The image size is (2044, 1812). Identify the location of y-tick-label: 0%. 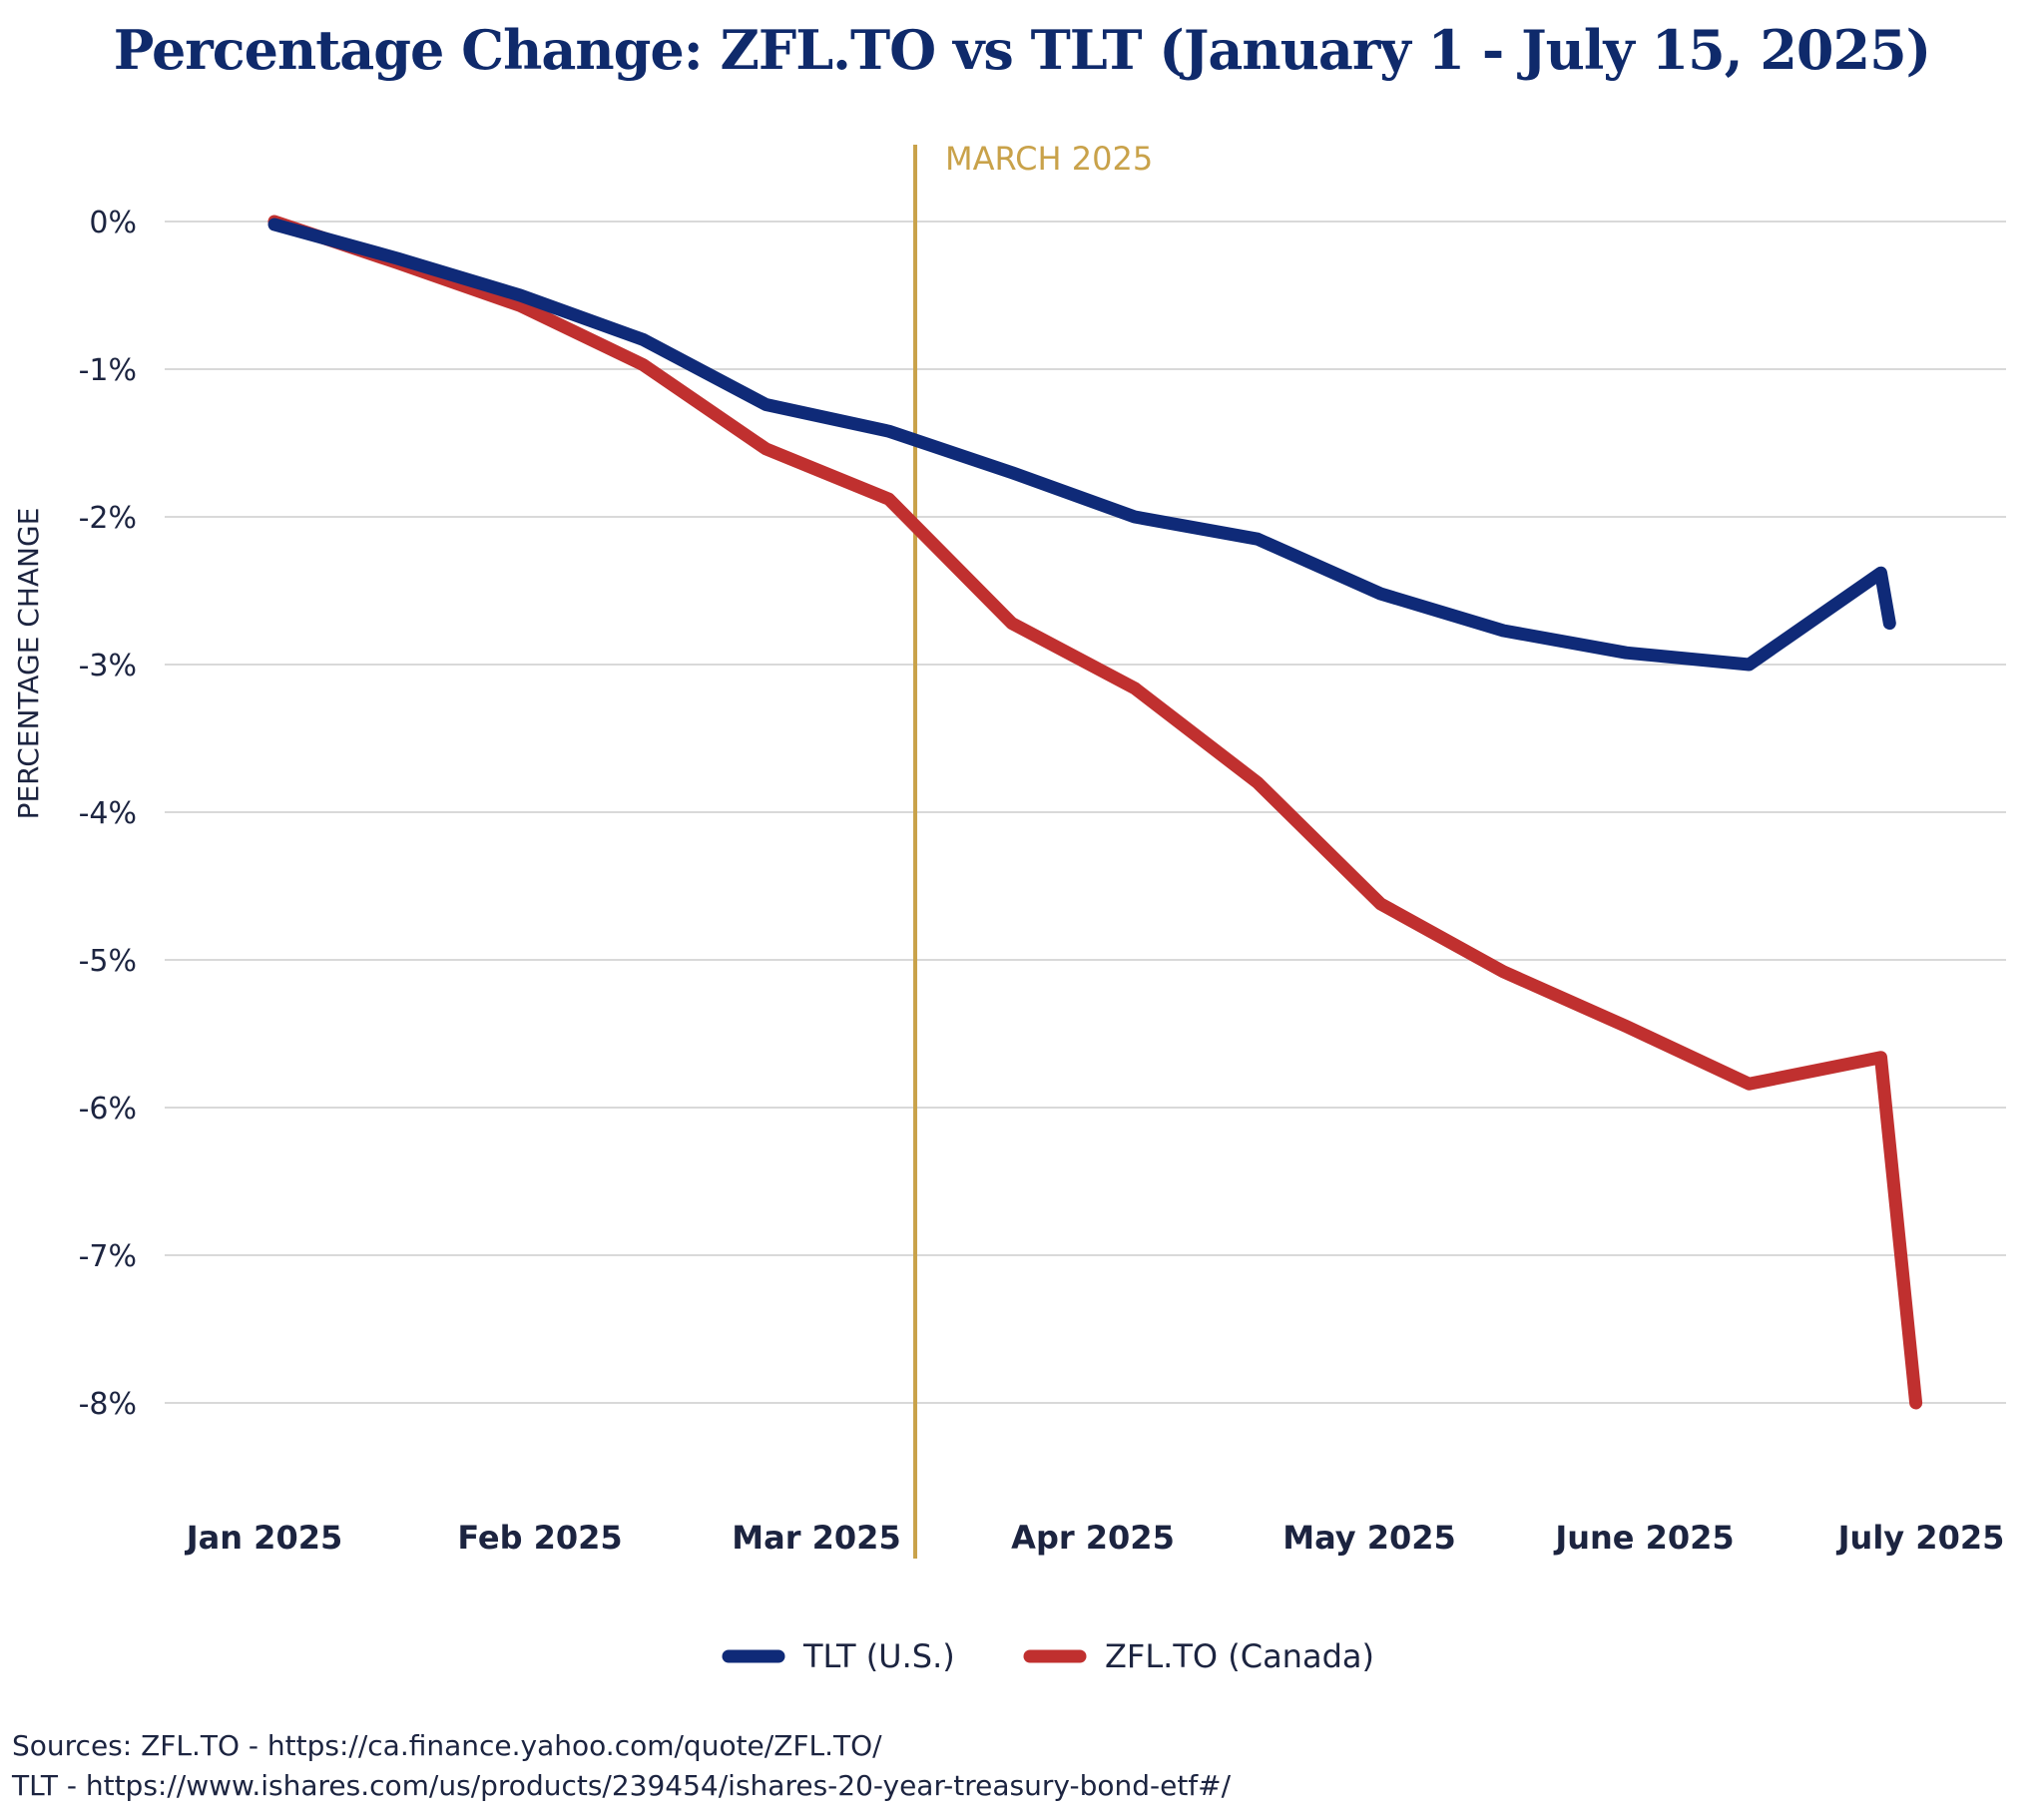
(113, 223).